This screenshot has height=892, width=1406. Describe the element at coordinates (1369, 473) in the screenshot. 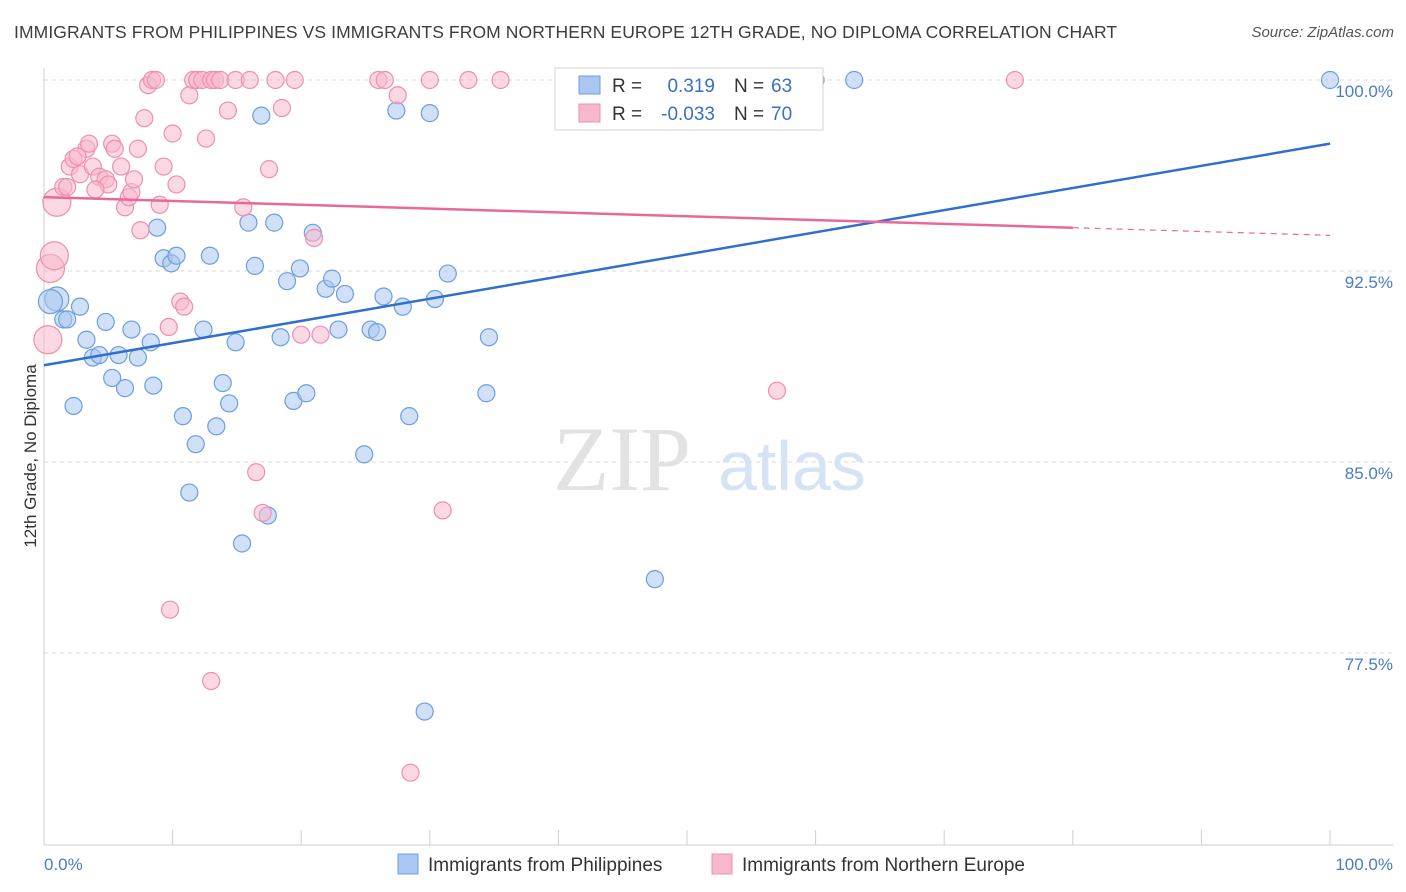

I see `y-tick-label-2: 85.0%` at that location.